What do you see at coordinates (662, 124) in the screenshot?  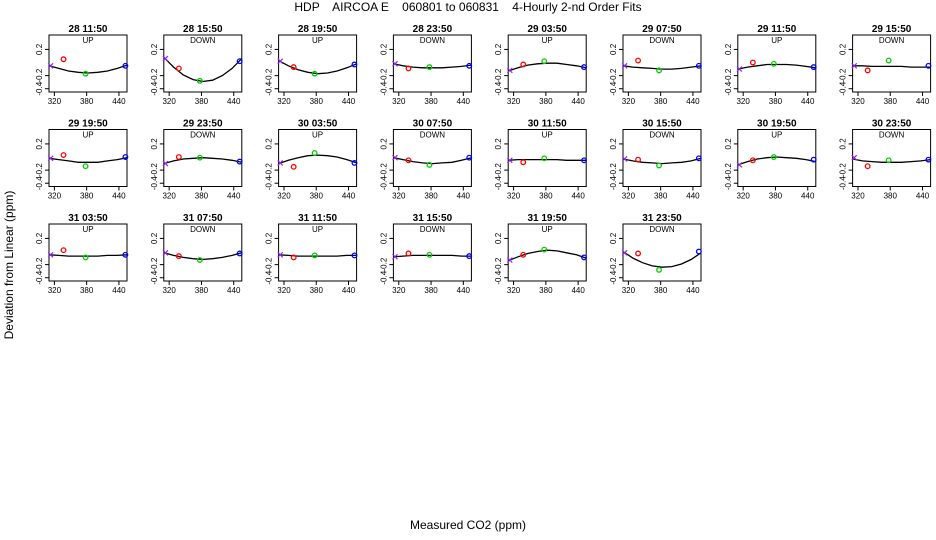 I see `panel-title: 30 15:50` at bounding box center [662, 124].